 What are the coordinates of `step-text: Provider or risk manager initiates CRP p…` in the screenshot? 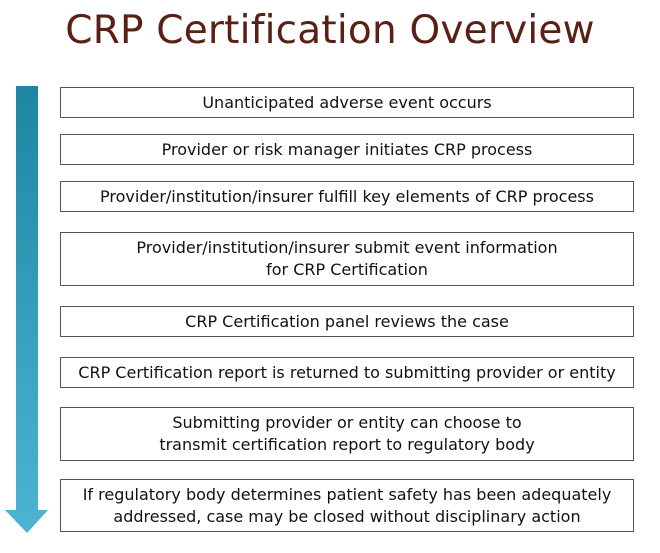 It's located at (347, 149).